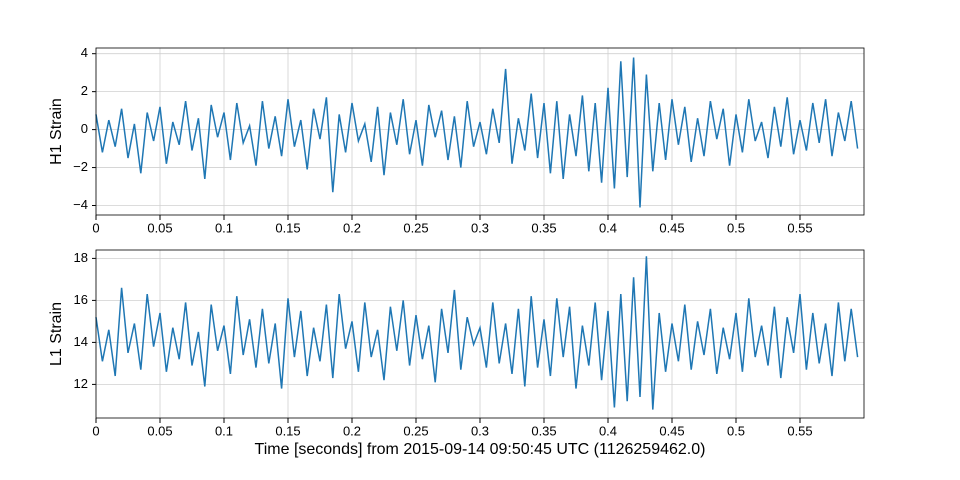  What do you see at coordinates (81, 341) in the screenshot?
I see `y-tick-label: 14` at bounding box center [81, 341].